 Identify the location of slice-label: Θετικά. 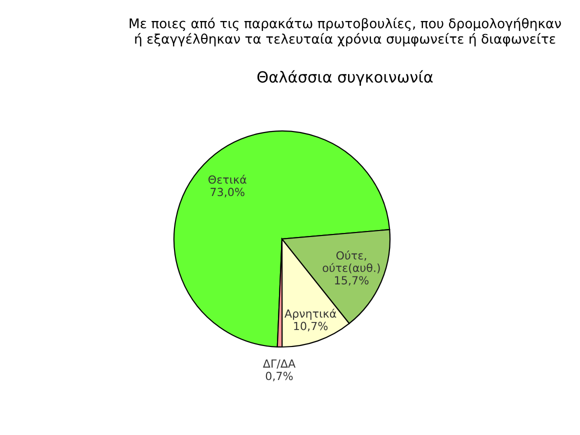
(227, 179).